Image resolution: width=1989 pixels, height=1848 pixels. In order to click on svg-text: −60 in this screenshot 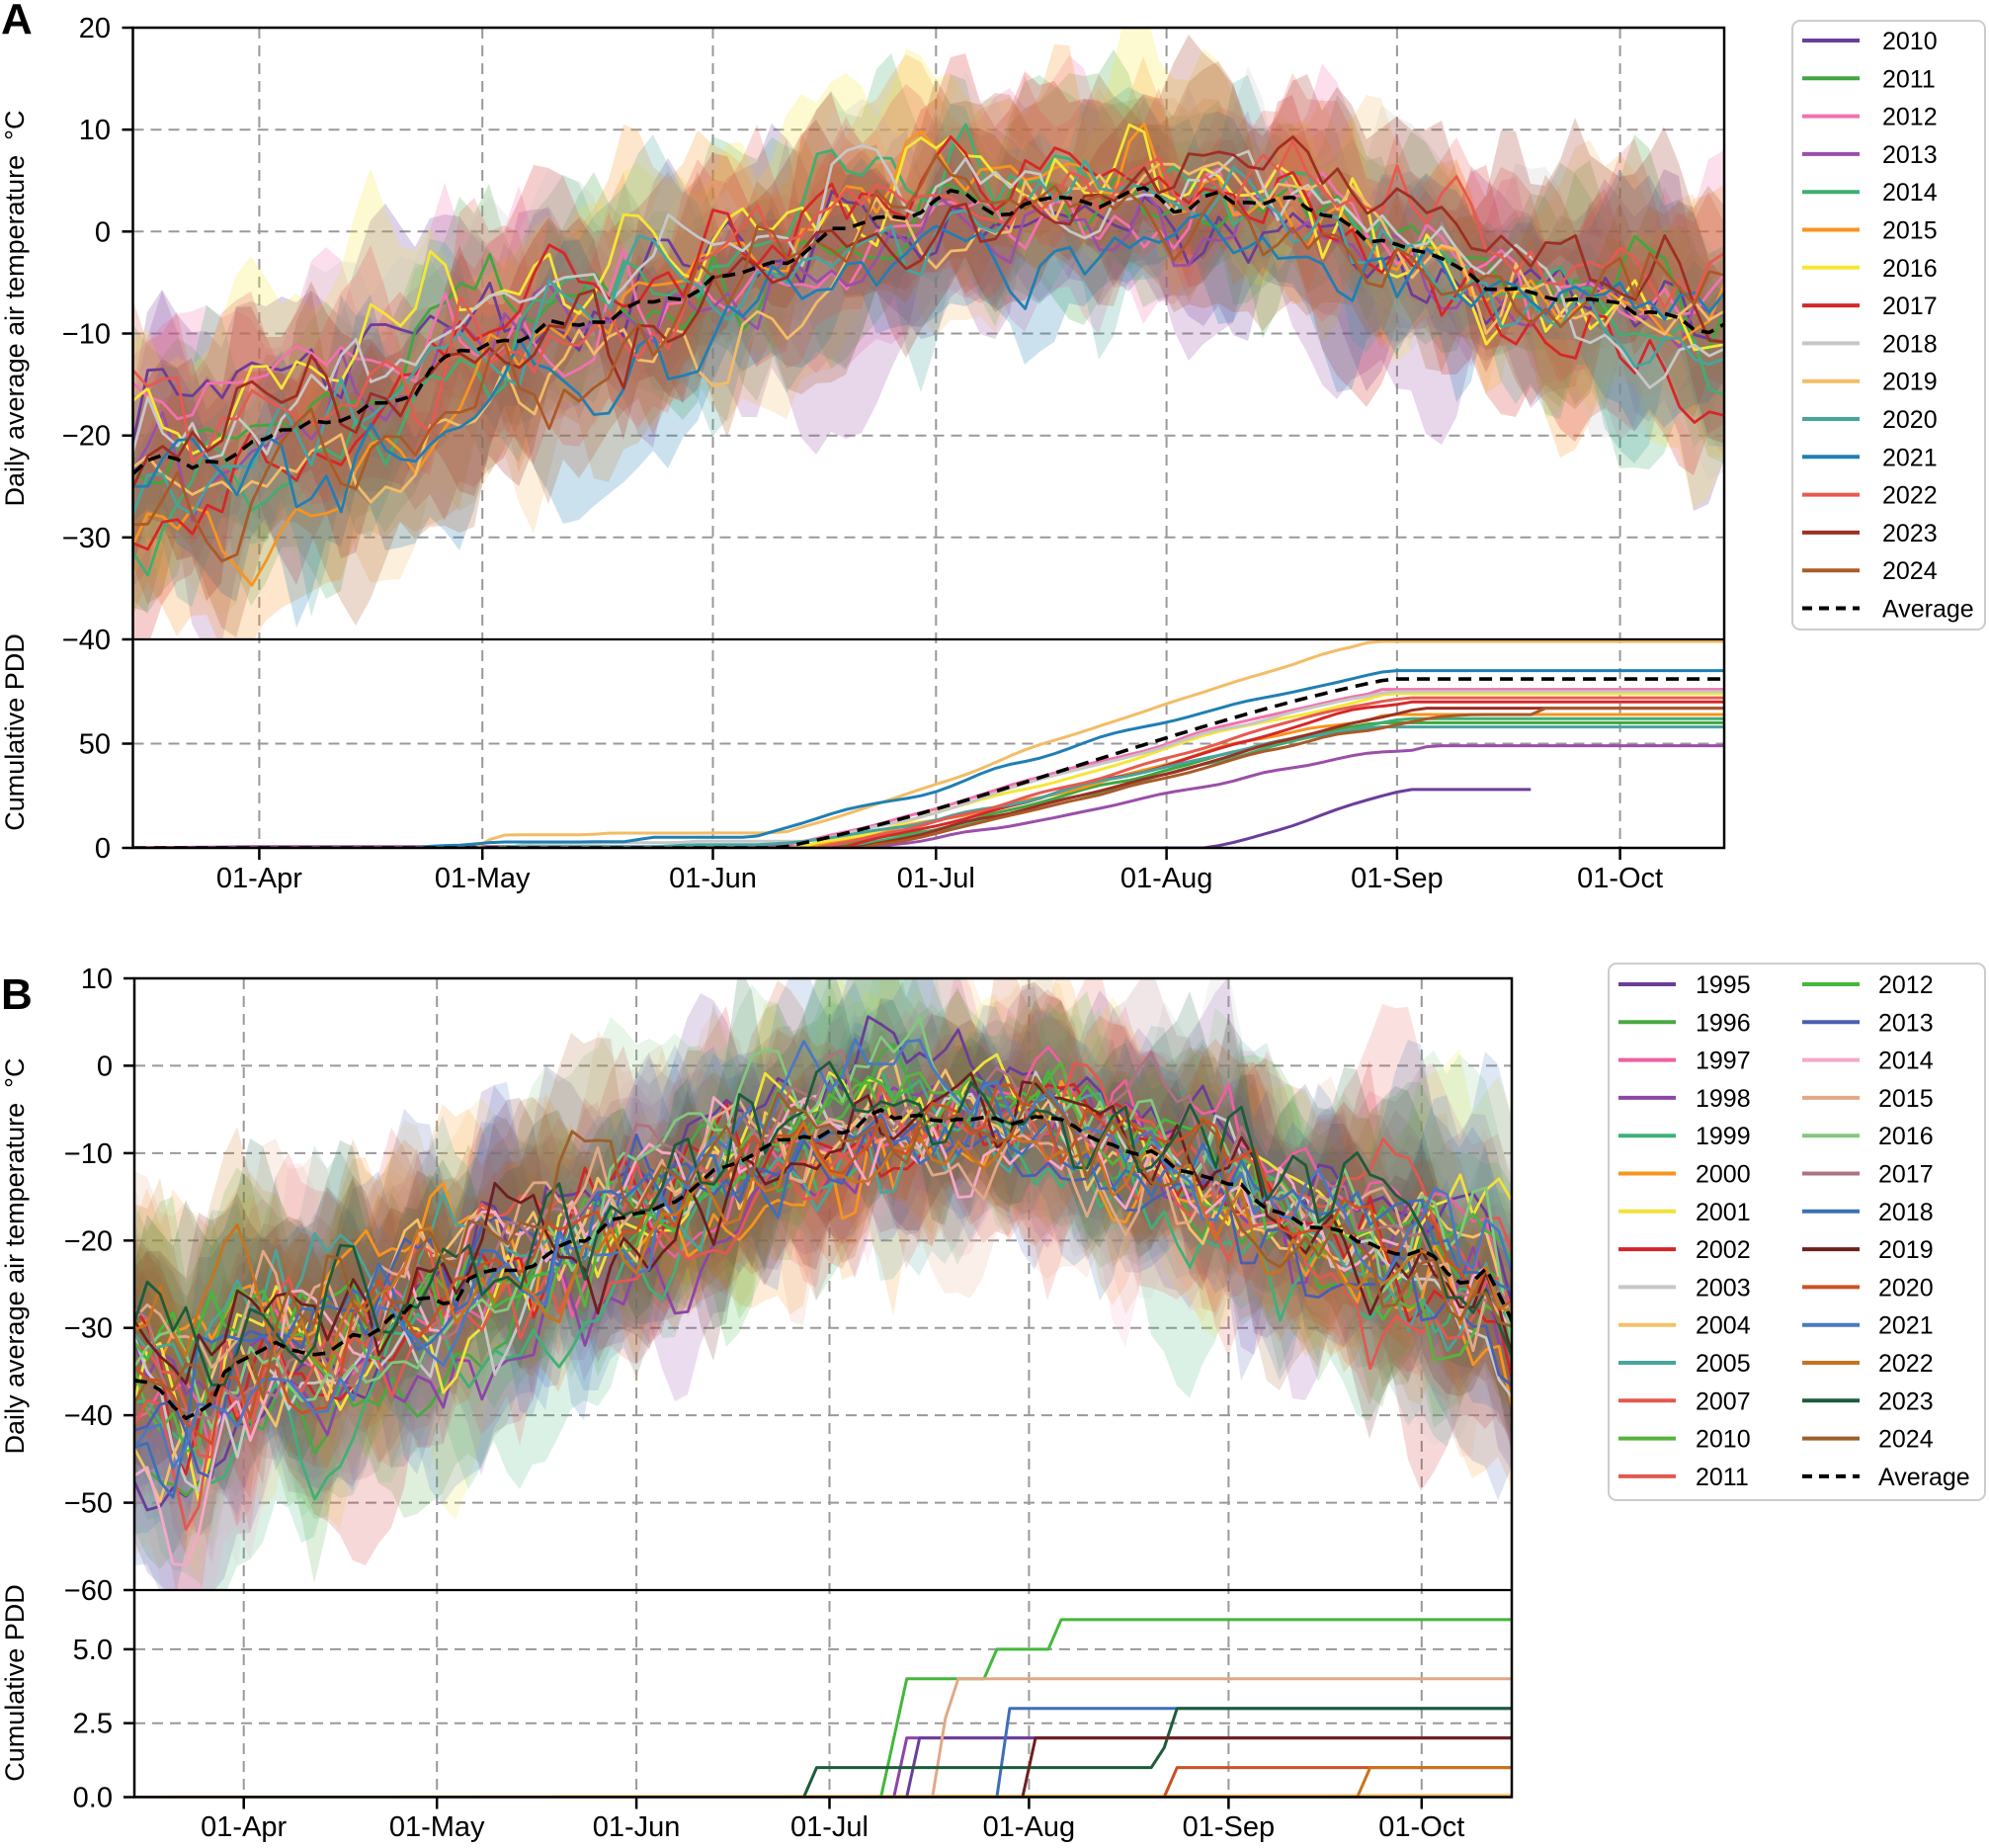, I will do `click(88, 1591)`.